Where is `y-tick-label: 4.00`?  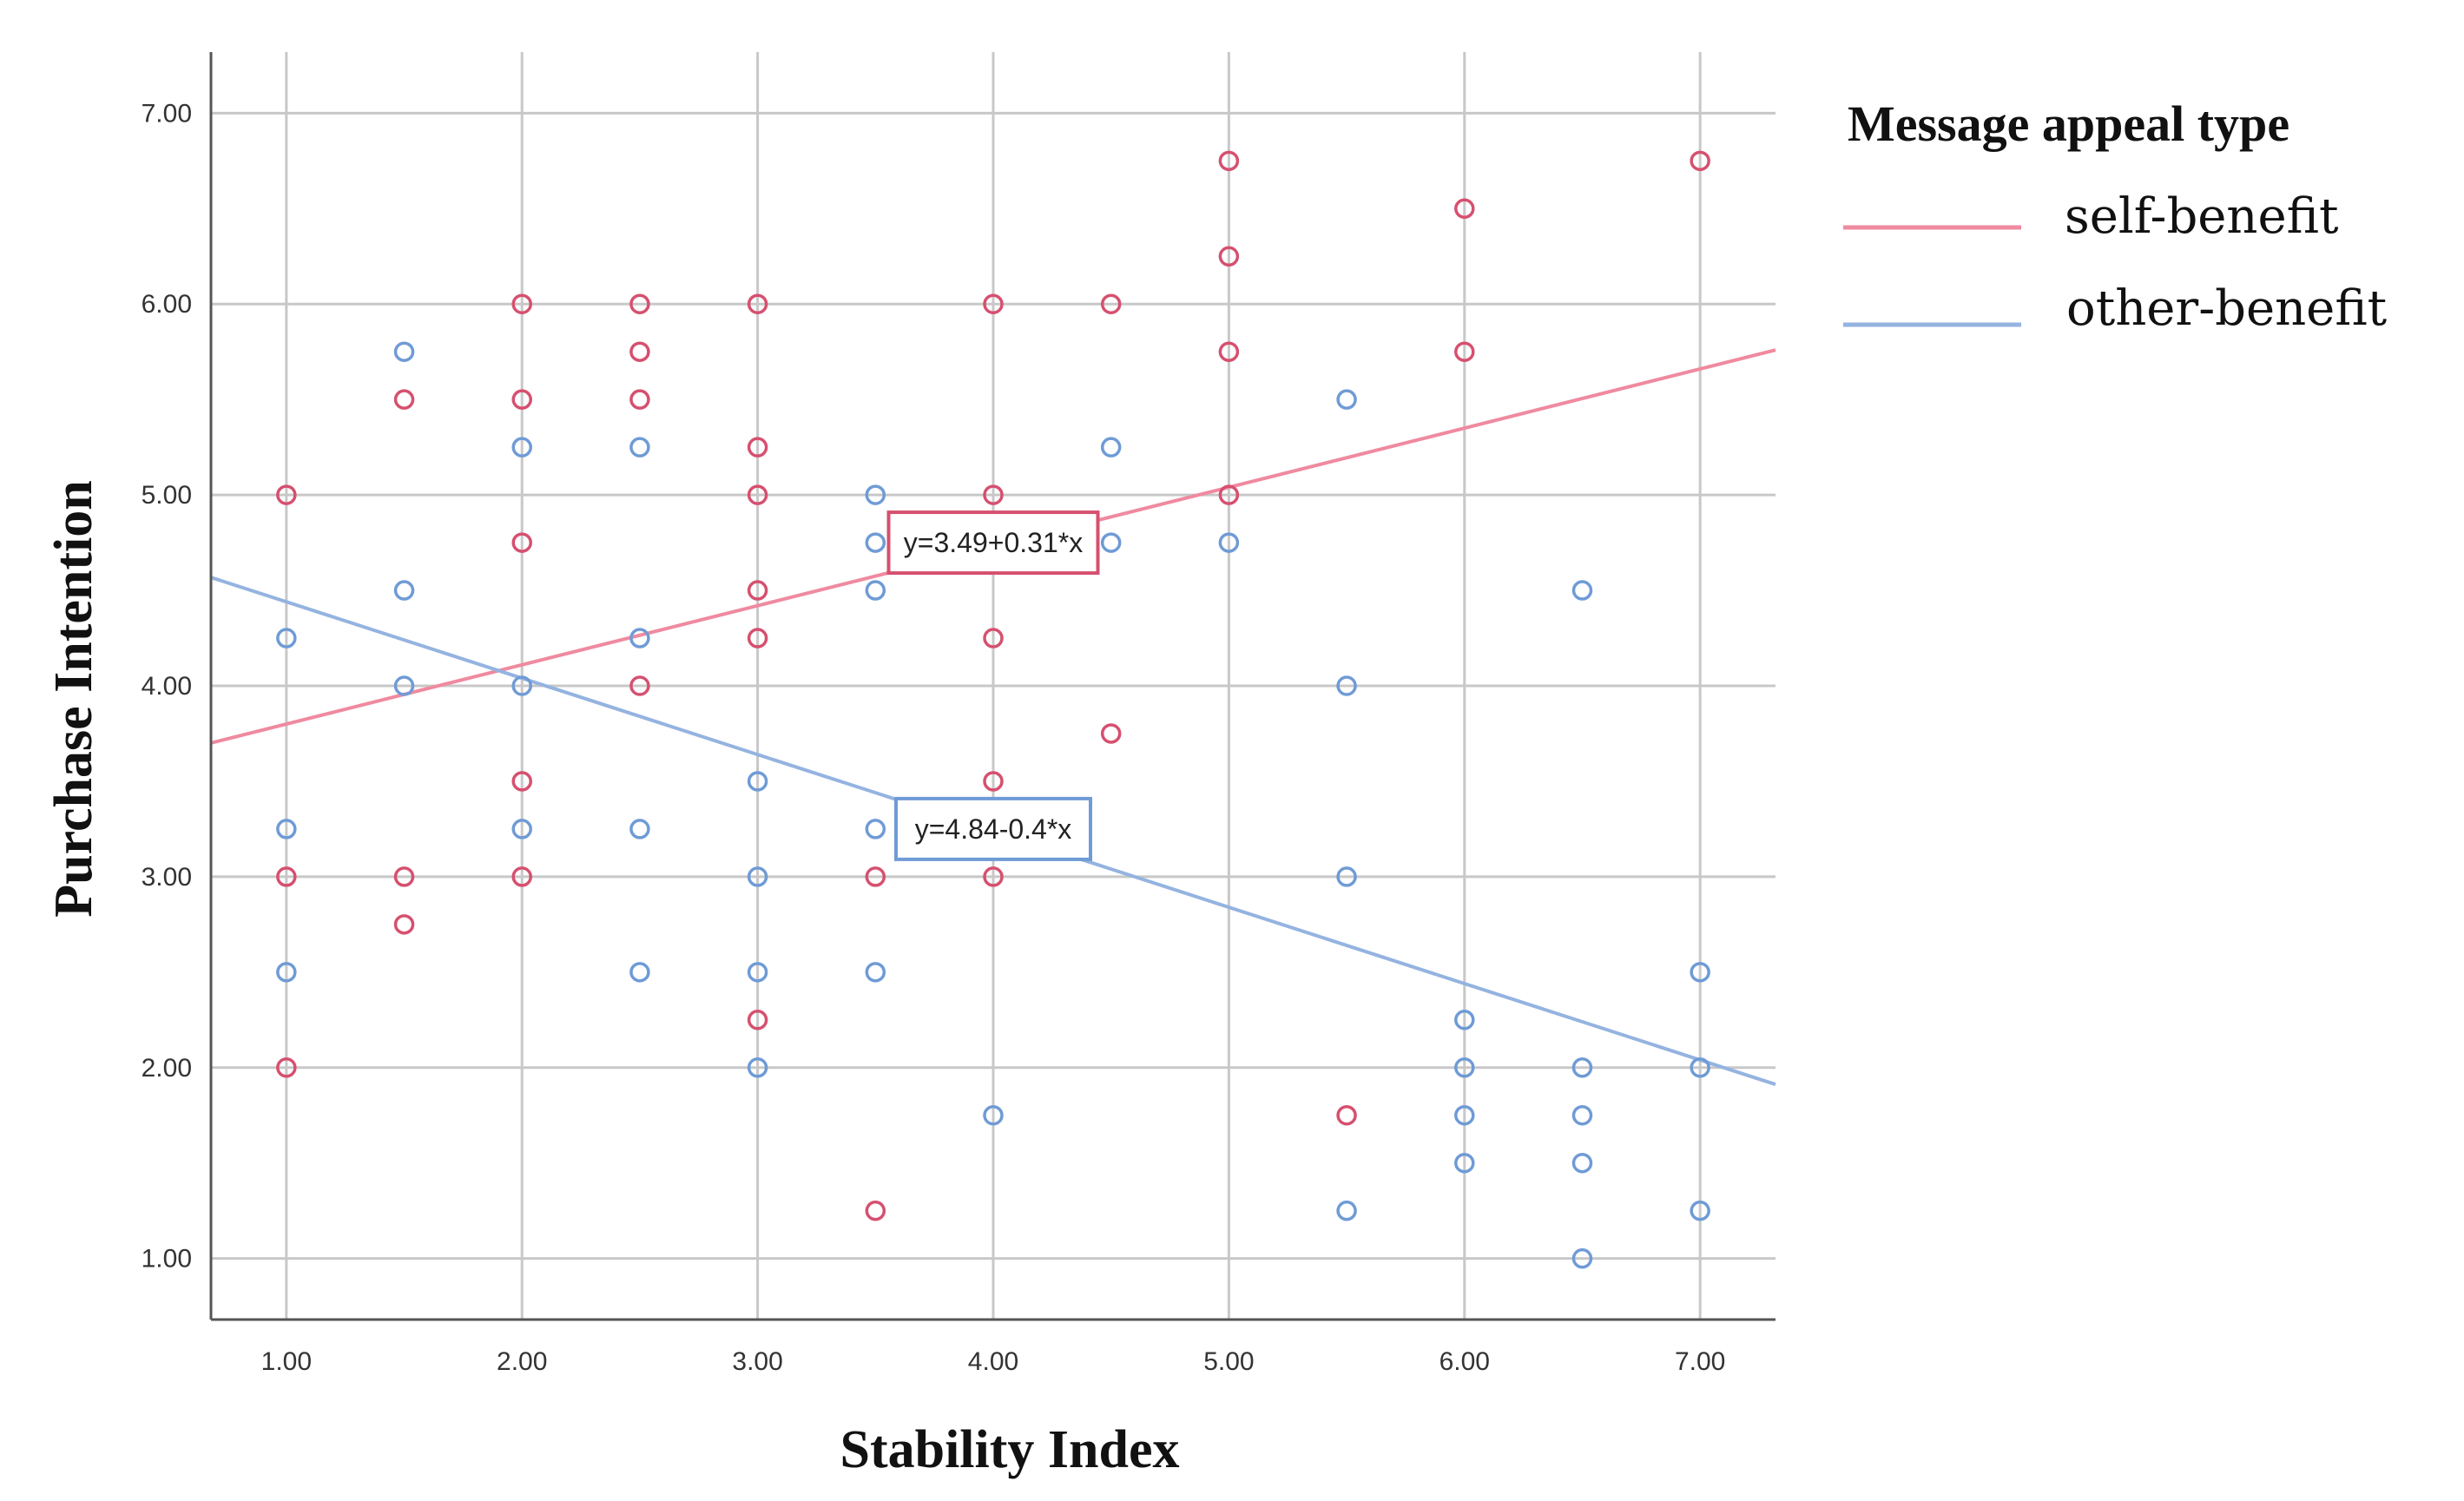 y-tick-label: 4.00 is located at coordinates (167, 686).